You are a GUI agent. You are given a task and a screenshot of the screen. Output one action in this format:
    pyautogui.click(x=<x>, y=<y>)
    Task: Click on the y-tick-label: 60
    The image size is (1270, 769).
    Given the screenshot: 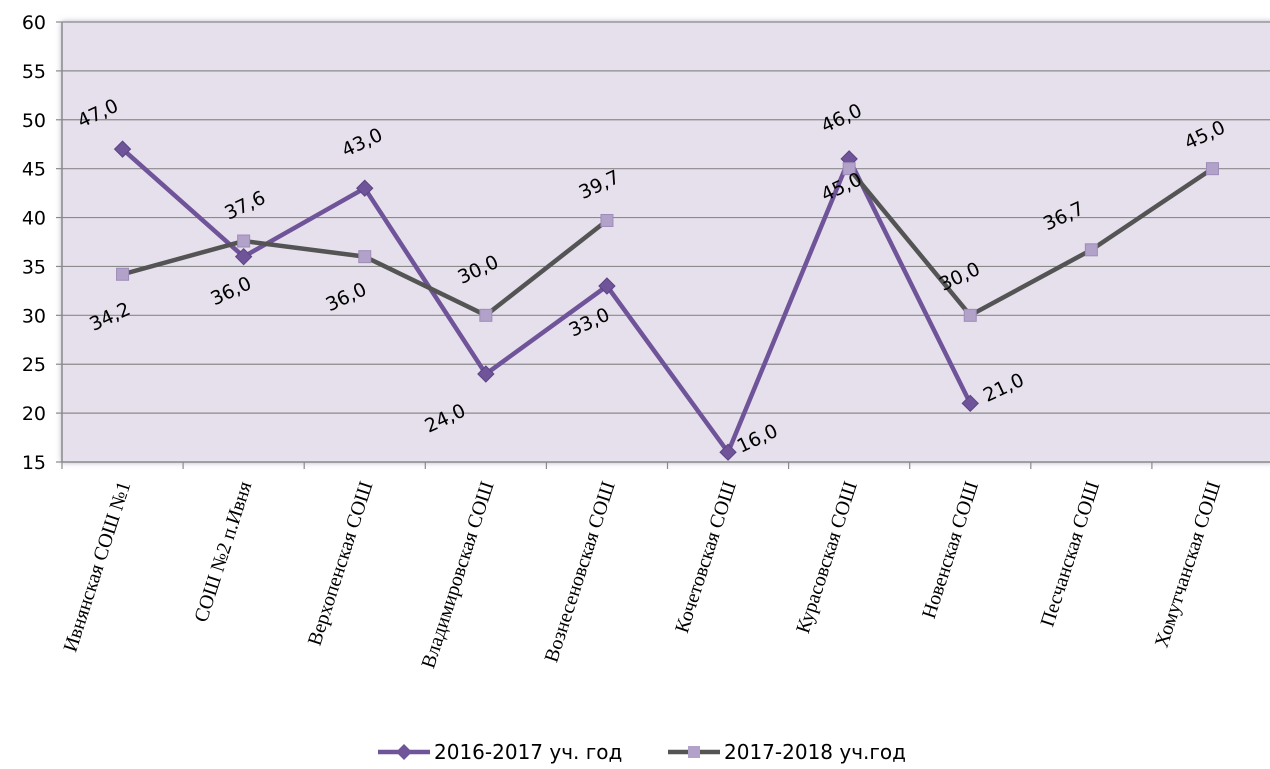 What is the action you would take?
    pyautogui.click(x=34, y=23)
    